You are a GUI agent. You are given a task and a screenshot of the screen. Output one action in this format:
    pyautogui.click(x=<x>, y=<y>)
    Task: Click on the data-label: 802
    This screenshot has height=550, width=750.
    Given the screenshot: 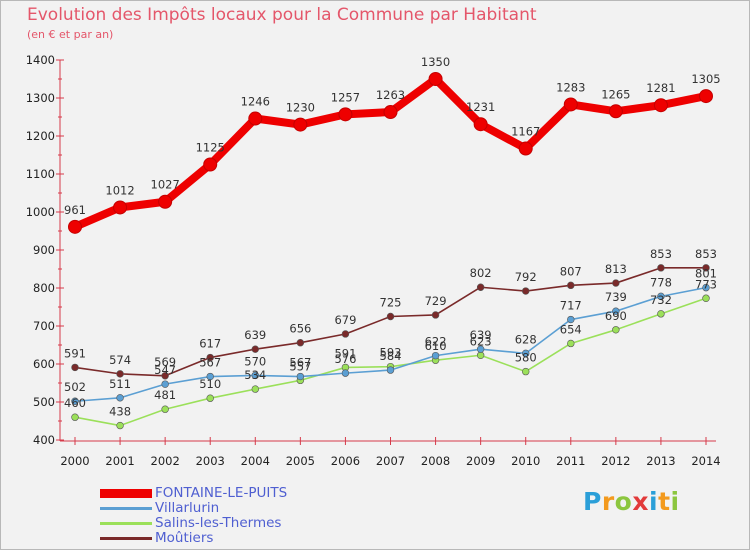 What is the action you would take?
    pyautogui.click(x=481, y=273)
    